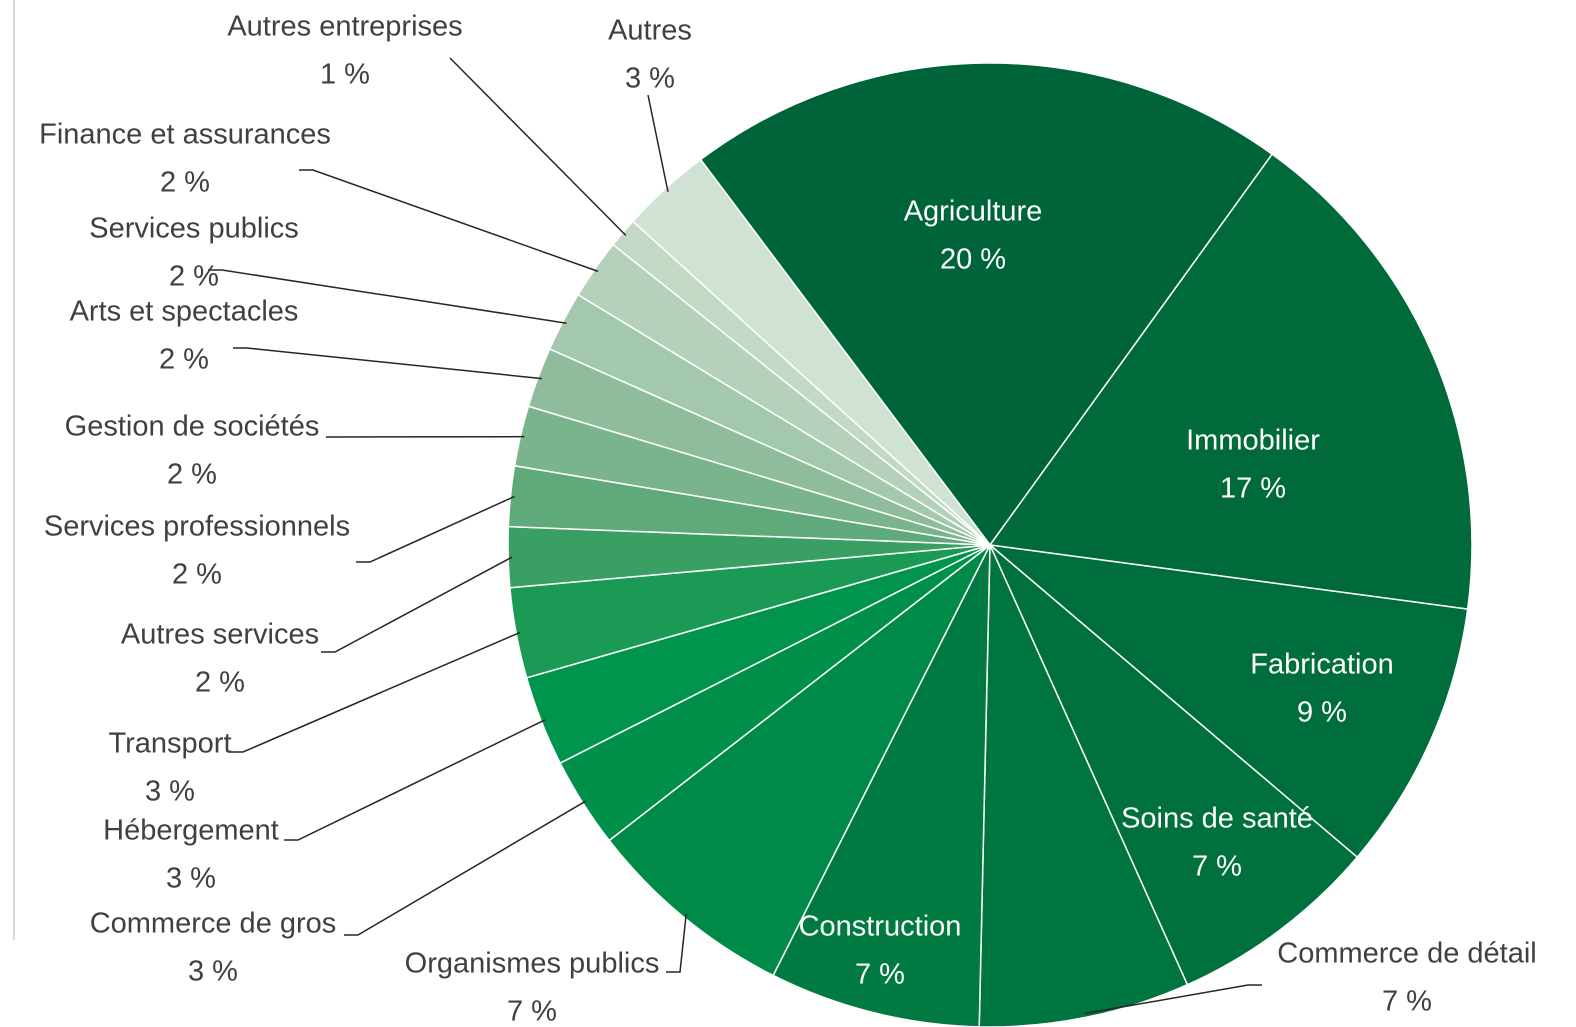 The image size is (1576, 1027). I want to click on slice-label: Organismes publics, so click(532, 964).